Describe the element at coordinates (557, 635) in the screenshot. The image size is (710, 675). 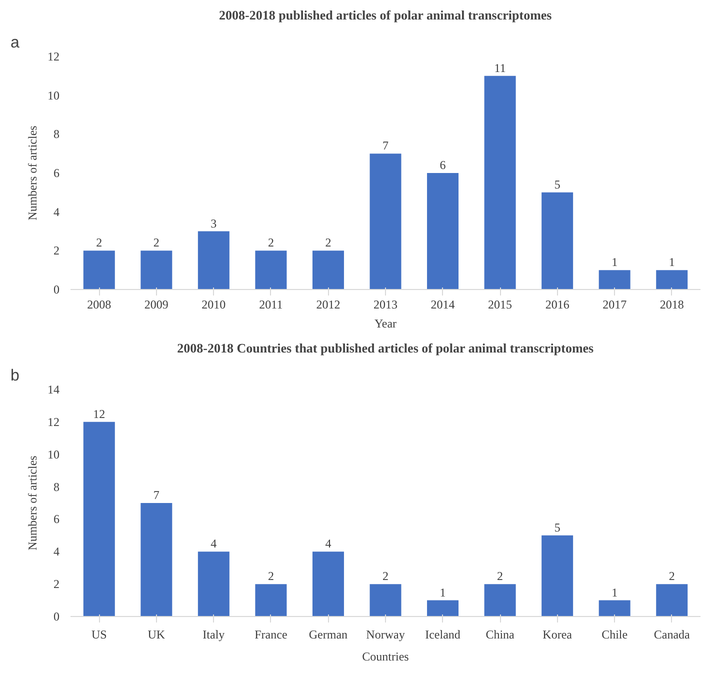
I see `x-tick-label: Korea` at that location.